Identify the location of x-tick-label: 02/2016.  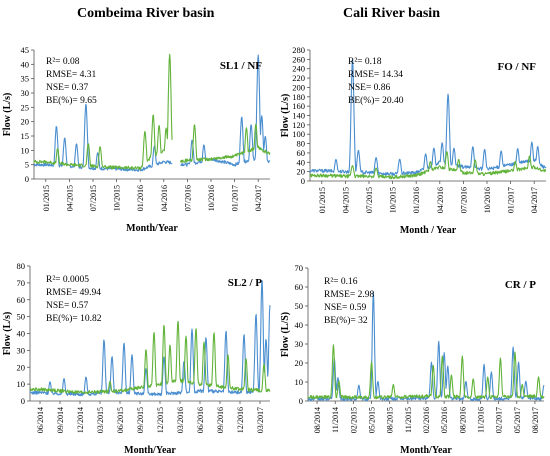
(426, 420).